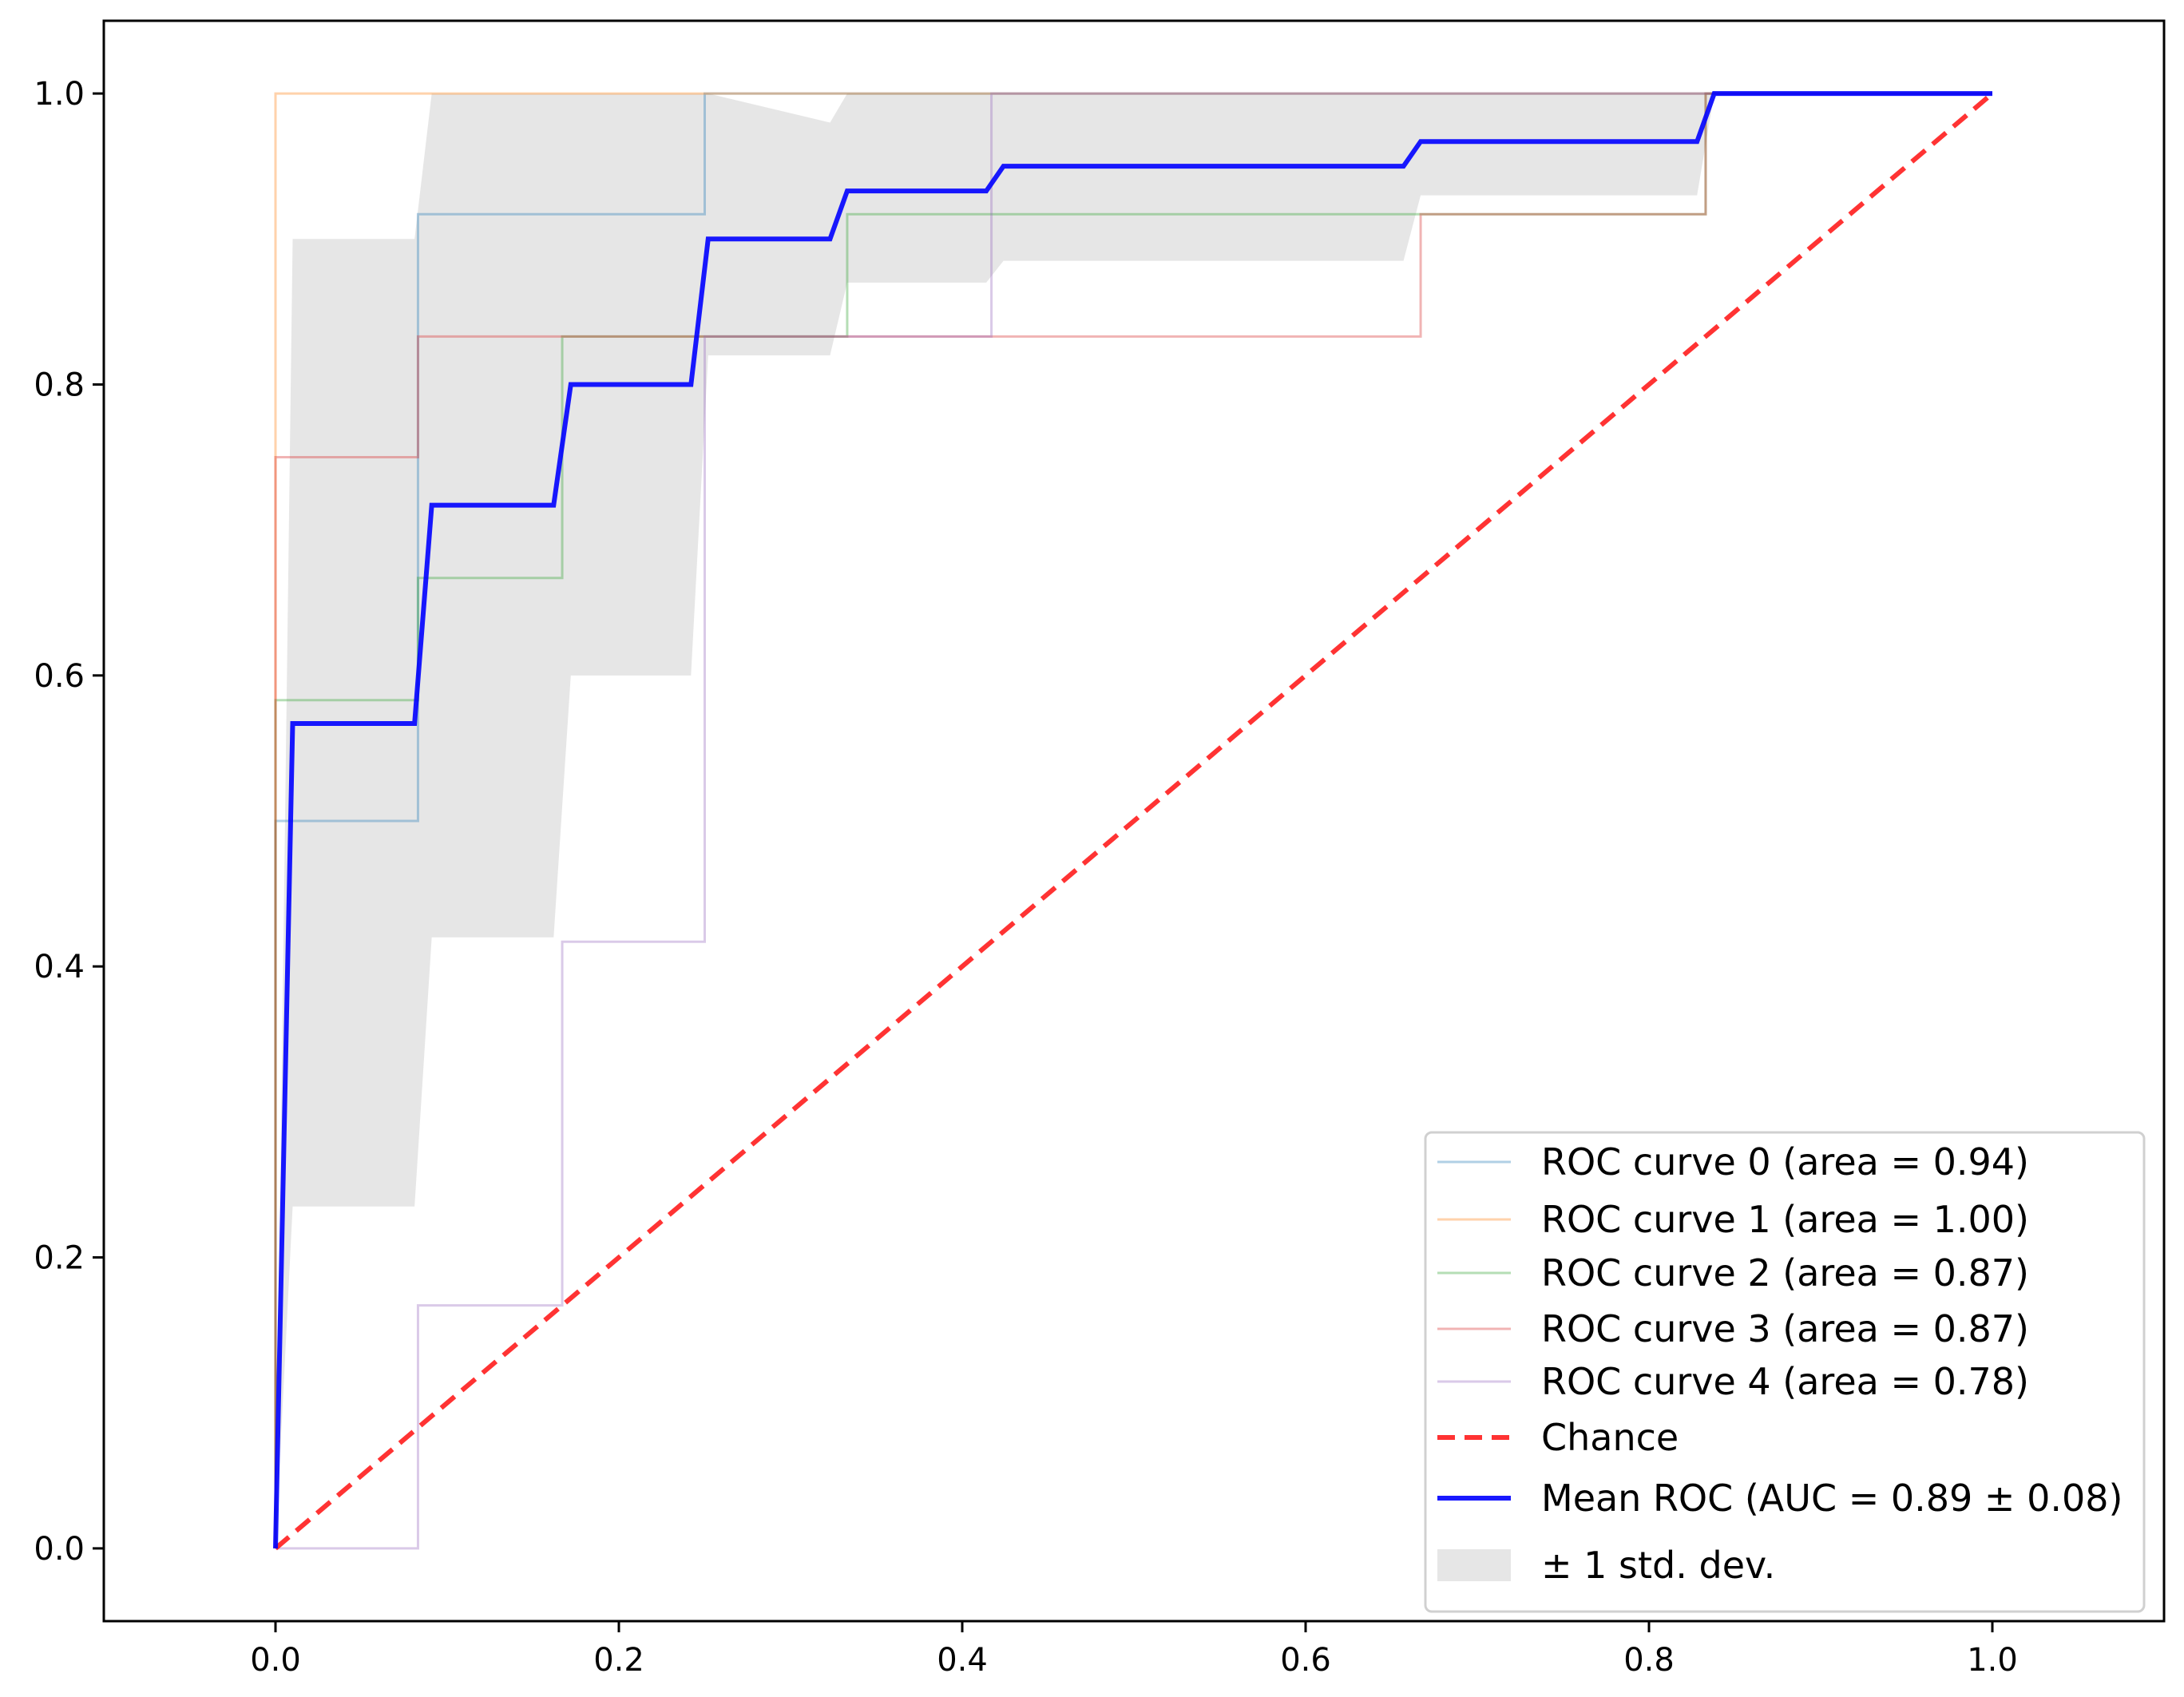  Describe the element at coordinates (59, 676) in the screenshot. I see `y-tick-label: 0.6` at that location.